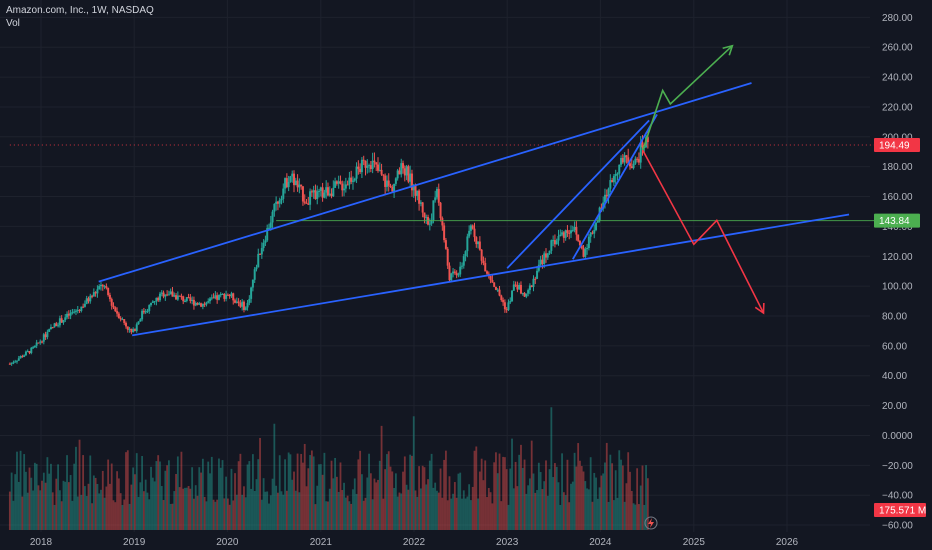 This screenshot has height=550, width=932. What do you see at coordinates (894, 376) in the screenshot?
I see `price-tick-label: 40.00` at bounding box center [894, 376].